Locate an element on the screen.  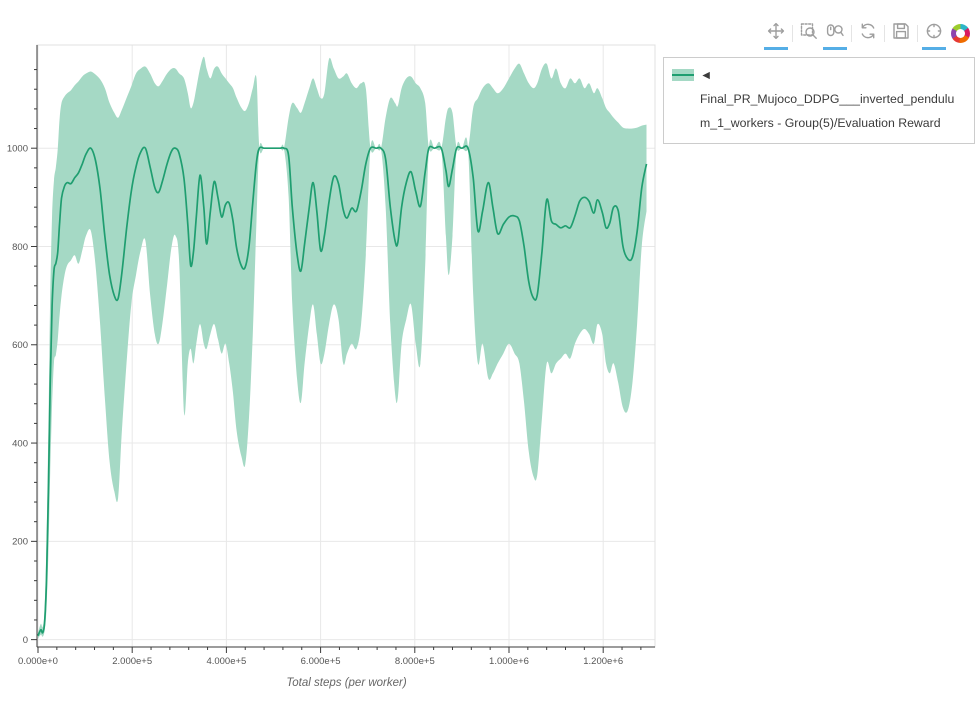
x-axis-label: Total steps (per worker) is located at coordinates (346, 683).